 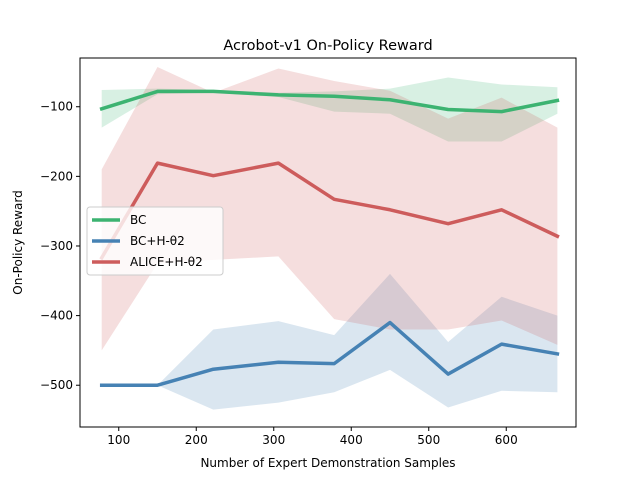 I want to click on legend-label: ALICE+H-θ2, so click(x=166, y=262).